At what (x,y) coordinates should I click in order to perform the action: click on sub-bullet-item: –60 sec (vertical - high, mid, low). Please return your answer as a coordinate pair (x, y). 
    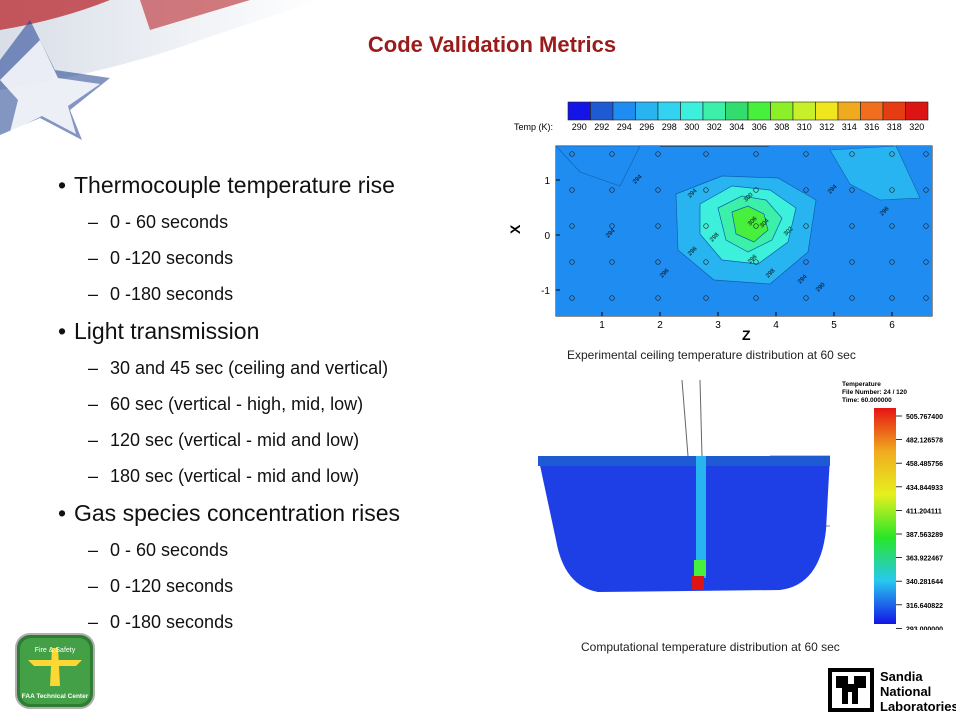
    Looking at the image, I should click on (226, 404).